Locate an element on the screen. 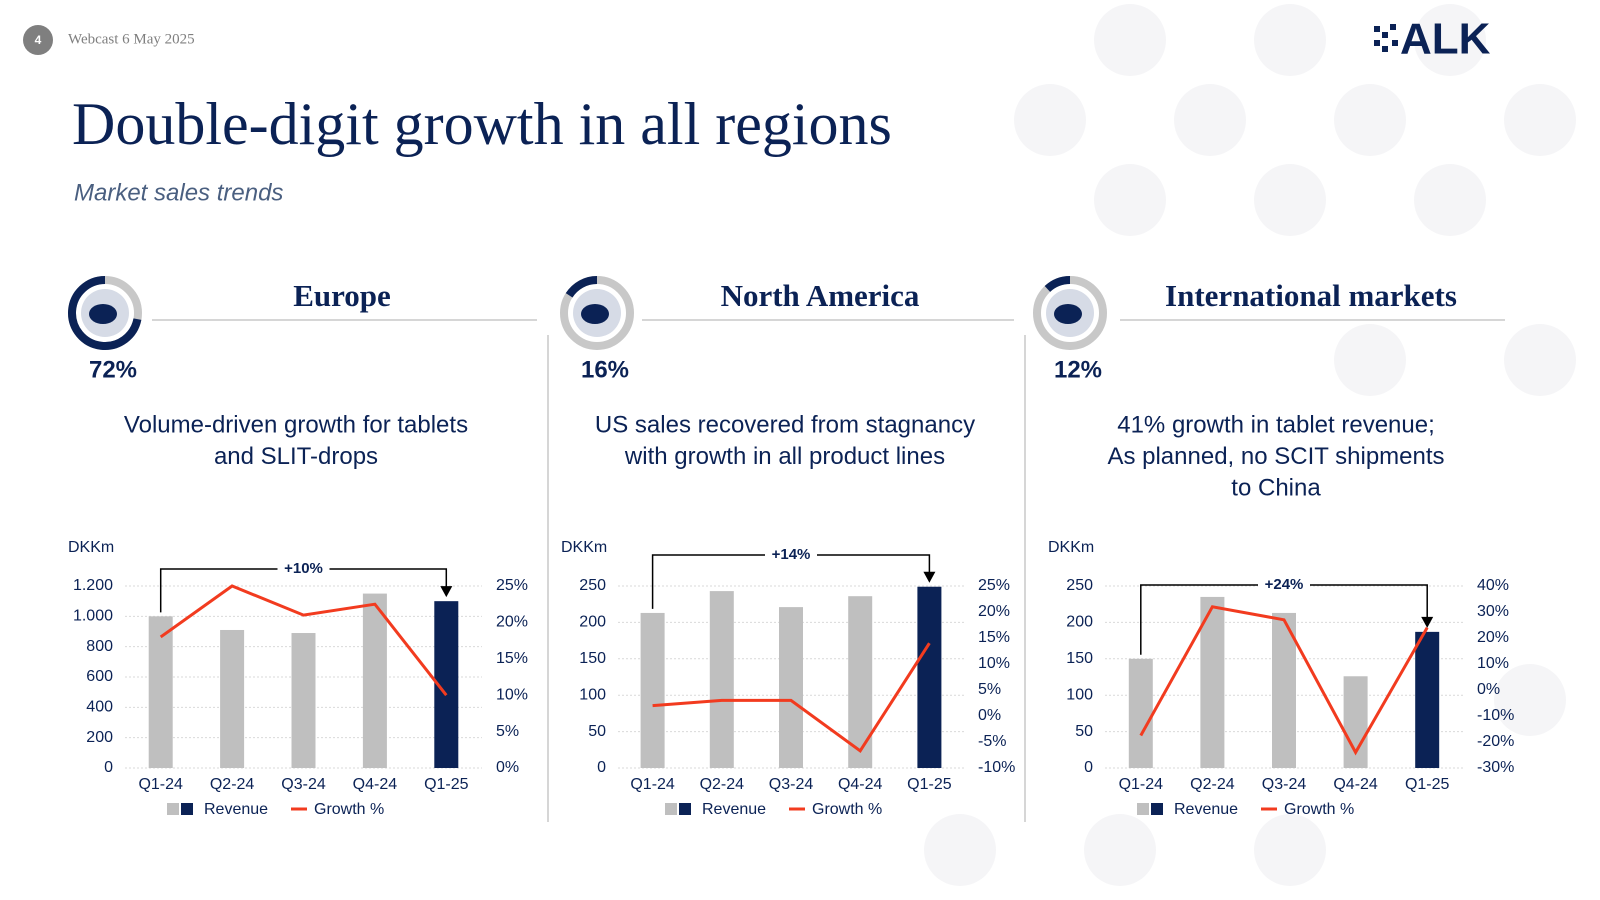 This screenshot has width=1600, height=900. region-description: and SLIT-drops is located at coordinates (296, 456).